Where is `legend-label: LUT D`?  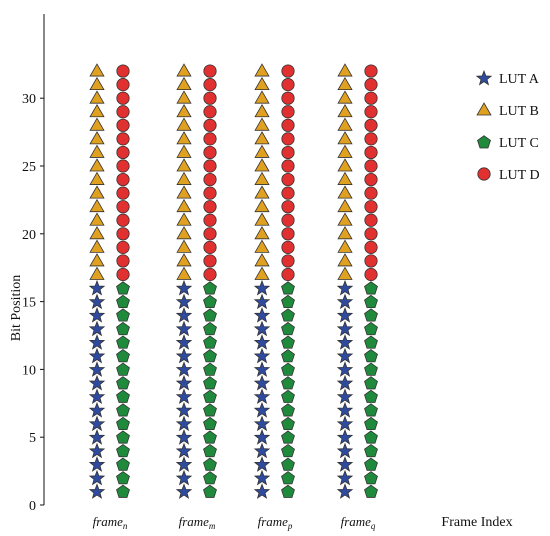 legend-label: LUT D is located at coordinates (519, 175).